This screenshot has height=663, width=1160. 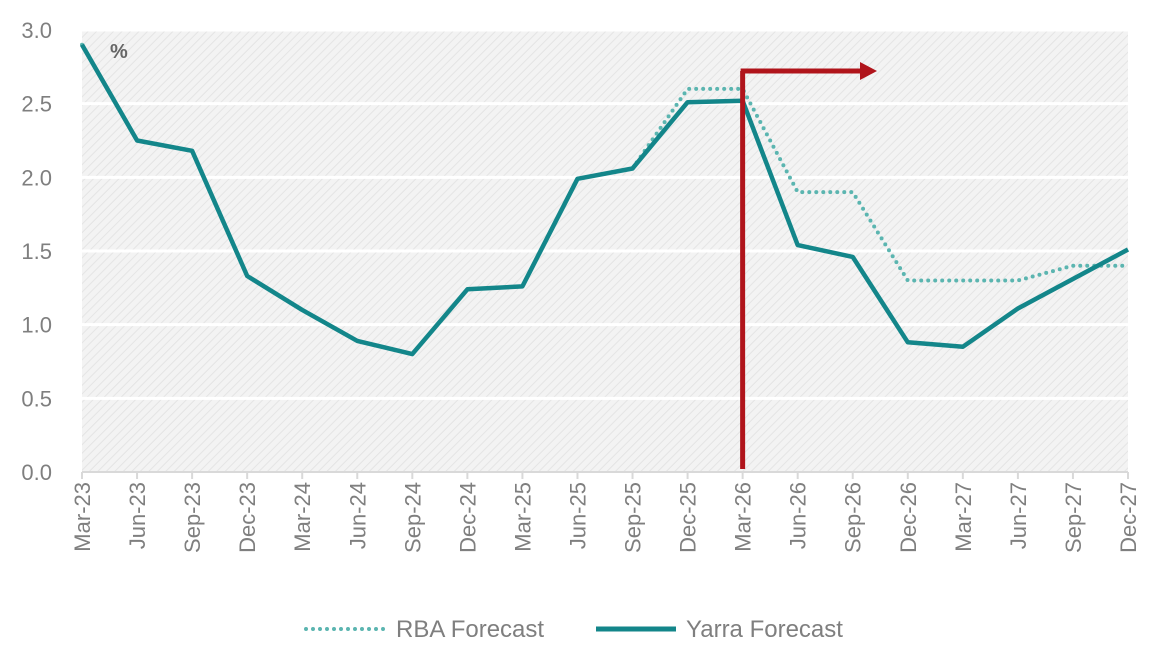 What do you see at coordinates (357, 515) in the screenshot?
I see `x-tick-label: Jun-24` at bounding box center [357, 515].